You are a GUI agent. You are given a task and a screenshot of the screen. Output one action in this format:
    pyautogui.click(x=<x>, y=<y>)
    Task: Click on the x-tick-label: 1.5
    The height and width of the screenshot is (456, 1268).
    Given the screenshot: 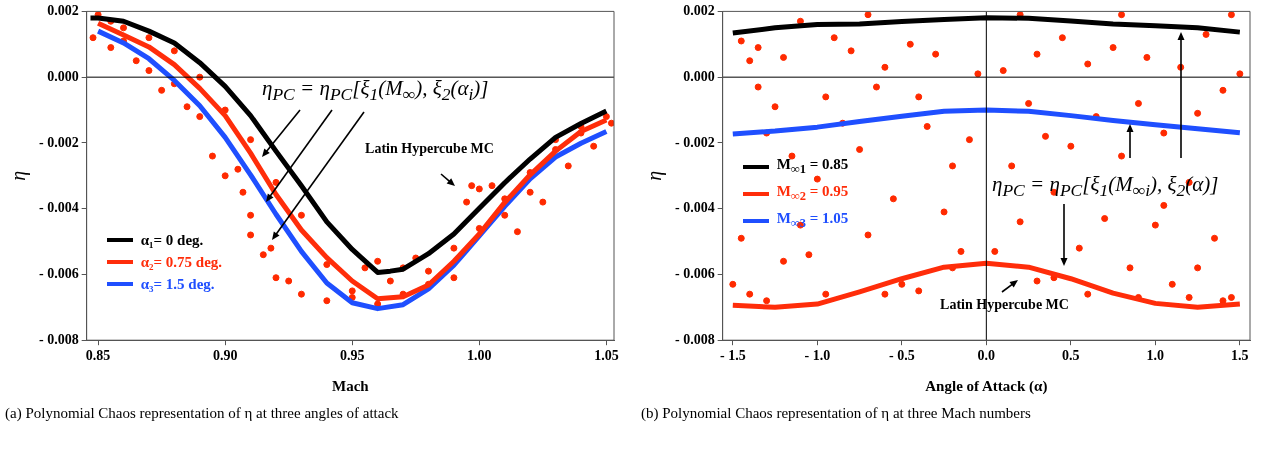 What is the action you would take?
    pyautogui.click(x=1240, y=356)
    